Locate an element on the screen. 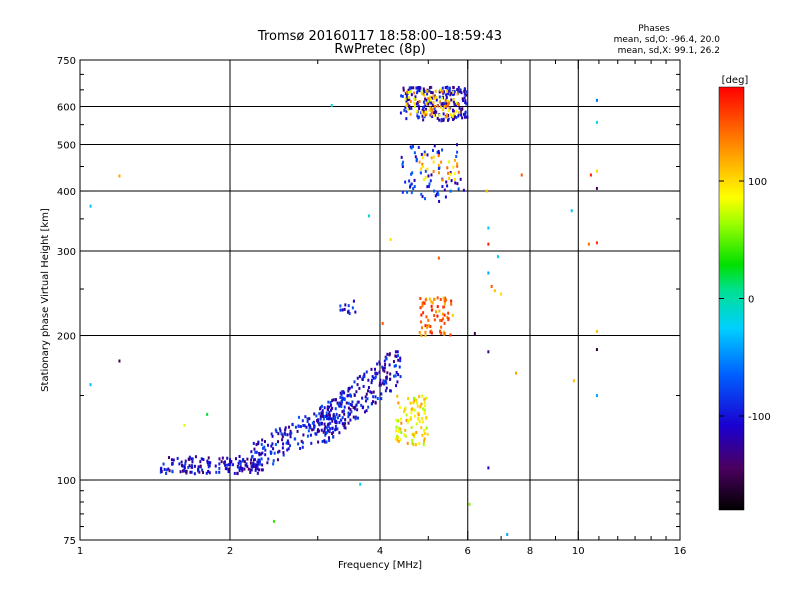 The width and height of the screenshot is (800, 604). y-tick-label: 100 is located at coordinates (66, 481).